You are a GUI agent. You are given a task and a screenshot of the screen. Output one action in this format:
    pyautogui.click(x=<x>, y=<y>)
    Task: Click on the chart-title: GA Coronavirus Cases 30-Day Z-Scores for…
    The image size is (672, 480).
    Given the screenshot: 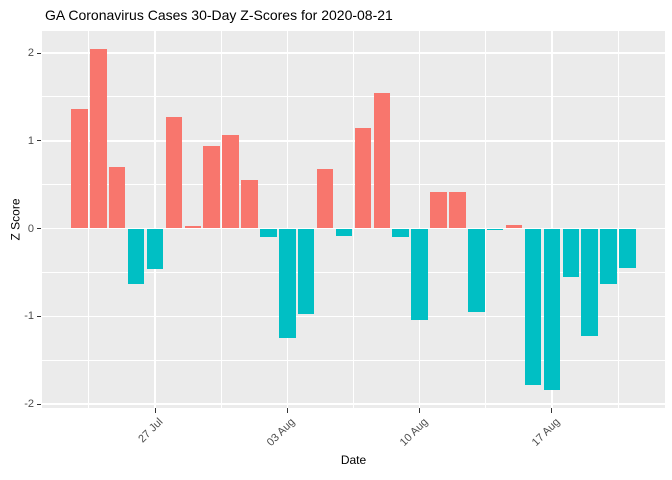 What is the action you would take?
    pyautogui.click(x=219, y=15)
    